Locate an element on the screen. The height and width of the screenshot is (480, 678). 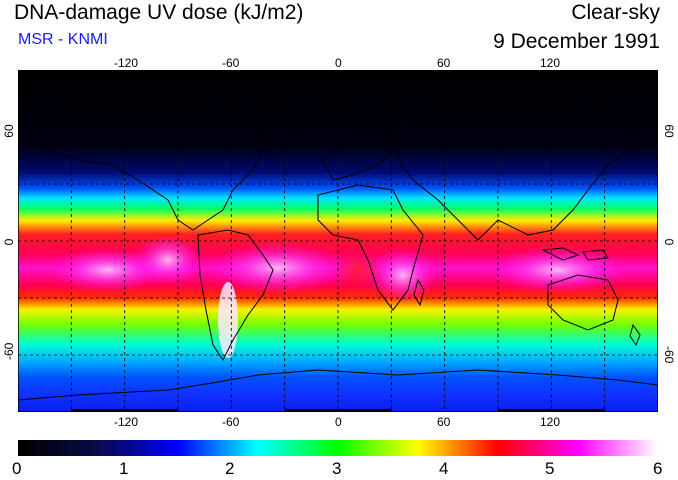
data-source: MSR - KNMI is located at coordinates (63, 39).